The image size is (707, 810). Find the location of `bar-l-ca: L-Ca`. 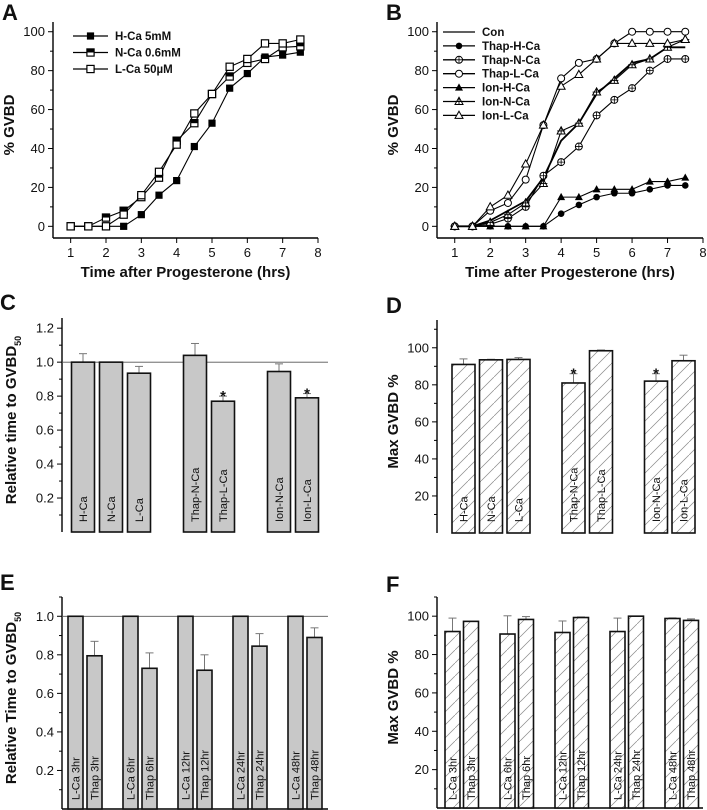

bar-l-ca: L-Ca is located at coordinates (518, 445).